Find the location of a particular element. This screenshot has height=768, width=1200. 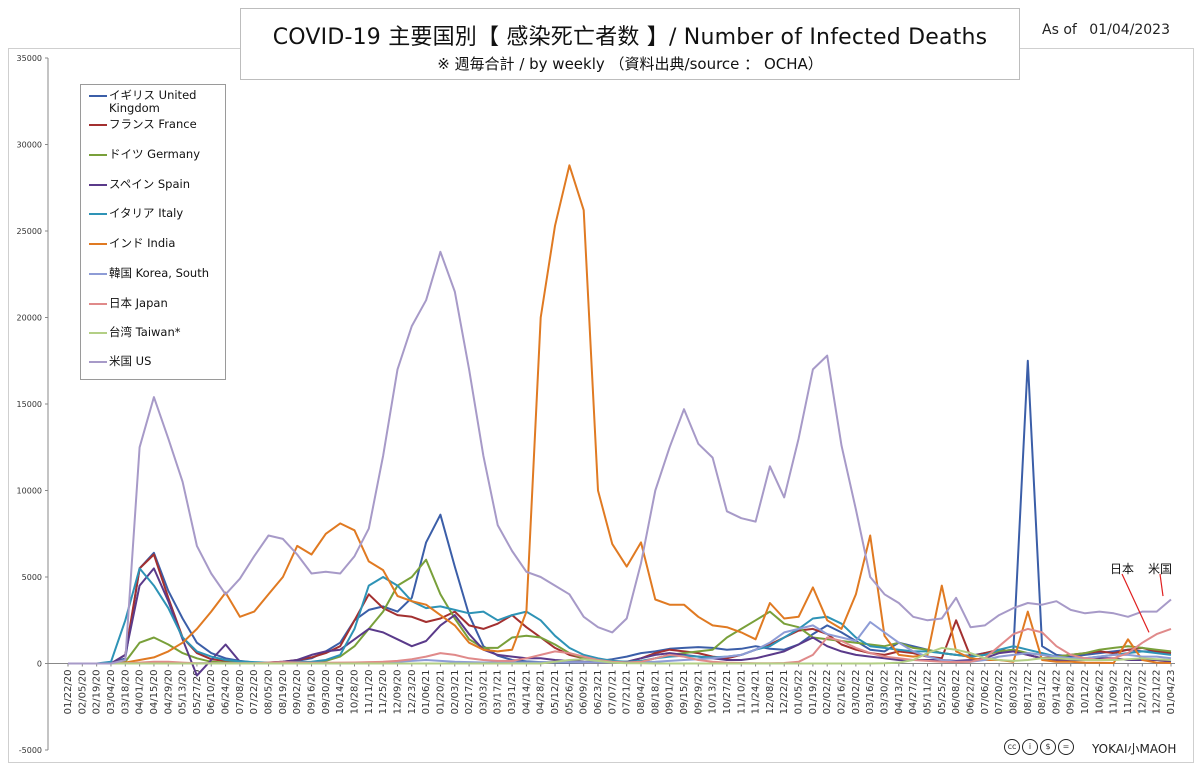

y-tick-label: -5000 is located at coordinates (30, 750).